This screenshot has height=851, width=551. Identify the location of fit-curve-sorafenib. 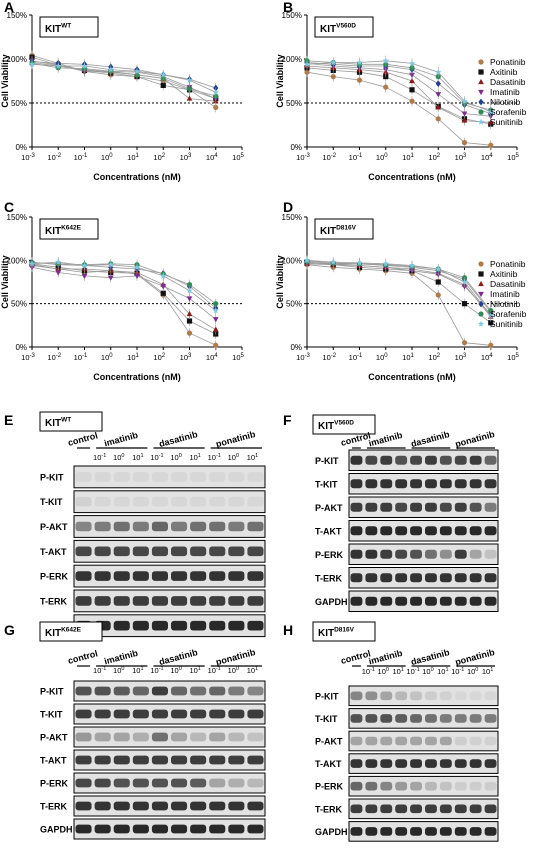
(124, 283).